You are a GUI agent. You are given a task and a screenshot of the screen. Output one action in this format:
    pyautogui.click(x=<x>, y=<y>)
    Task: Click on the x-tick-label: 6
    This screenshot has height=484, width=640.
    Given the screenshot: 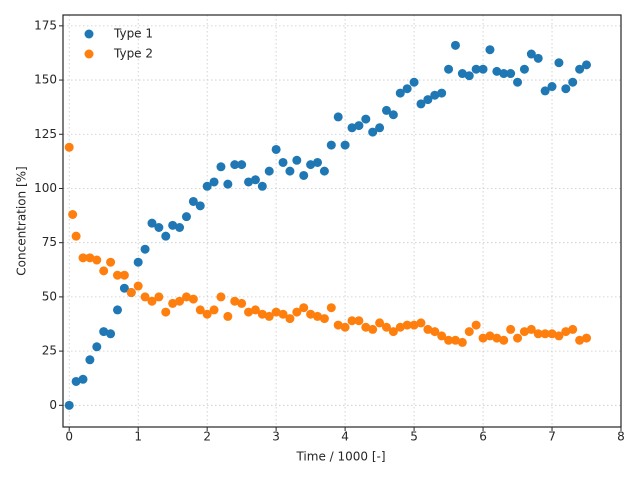 What is the action you would take?
    pyautogui.click(x=483, y=437)
    